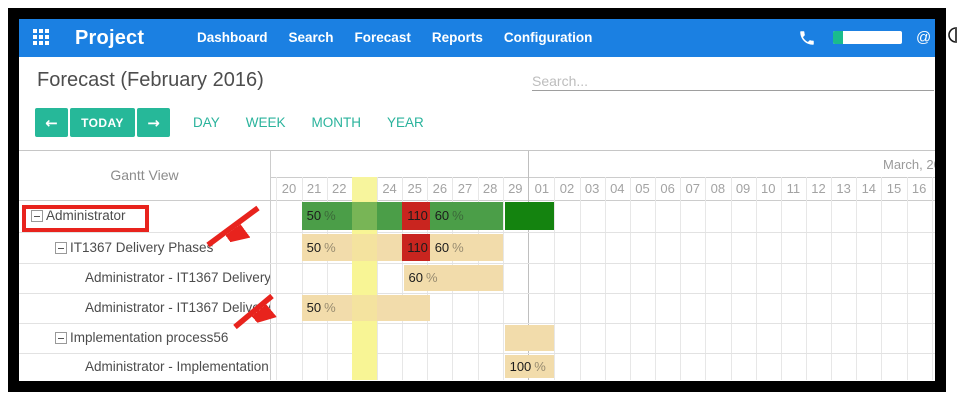  I want to click on panel-separator, so click(270, 265).